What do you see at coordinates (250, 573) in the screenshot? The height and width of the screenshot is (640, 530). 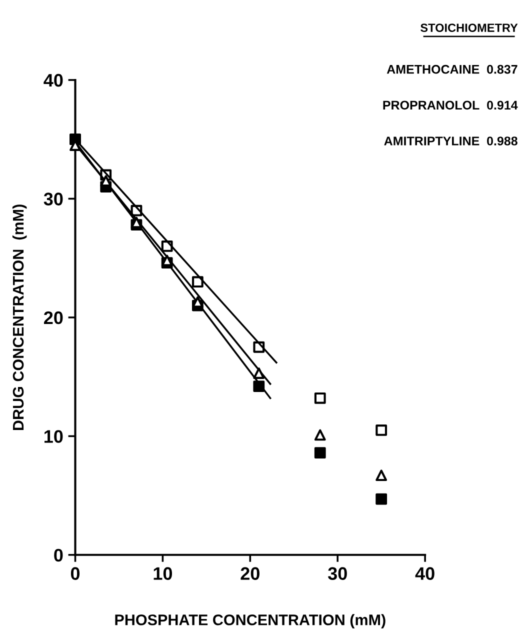 I see `x-tick-label: 20` at bounding box center [250, 573].